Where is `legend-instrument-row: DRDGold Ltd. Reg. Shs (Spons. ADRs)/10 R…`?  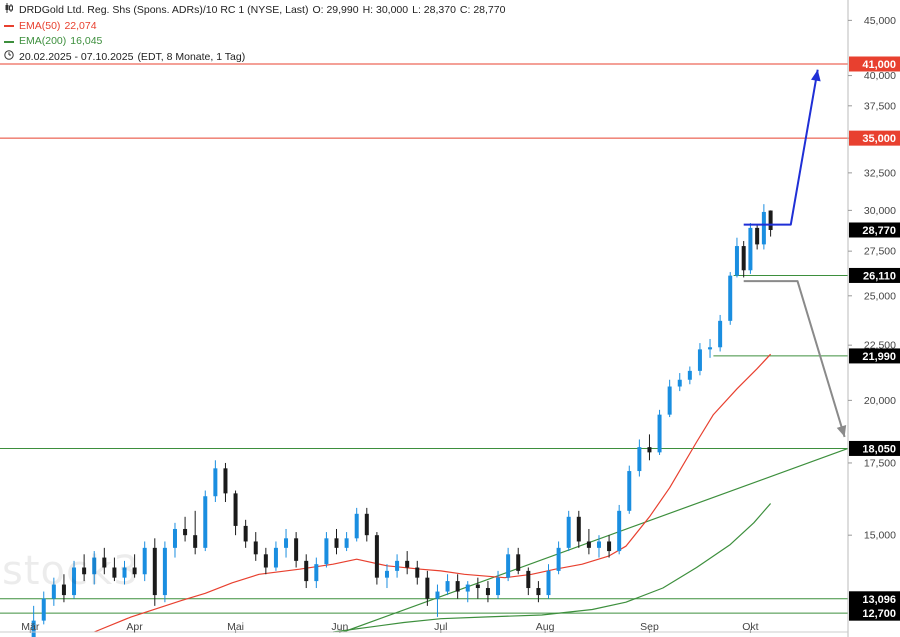 legend-instrument-row: DRDGold Ltd. Reg. Shs (Spons. ADRs)/10 R… is located at coordinates (254, 11).